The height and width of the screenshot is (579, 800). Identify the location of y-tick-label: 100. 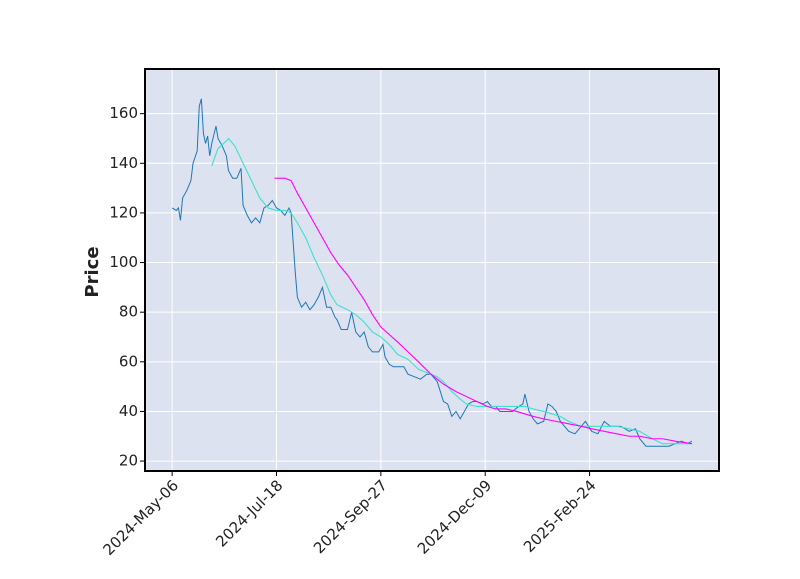
(123, 262).